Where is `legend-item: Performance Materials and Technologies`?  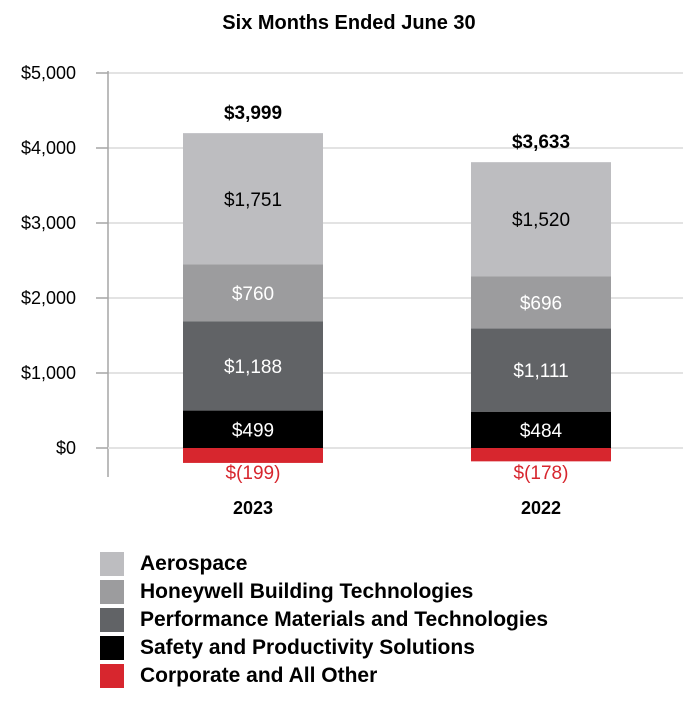
legend-item: Performance Materials and Technologies is located at coordinates (324, 620).